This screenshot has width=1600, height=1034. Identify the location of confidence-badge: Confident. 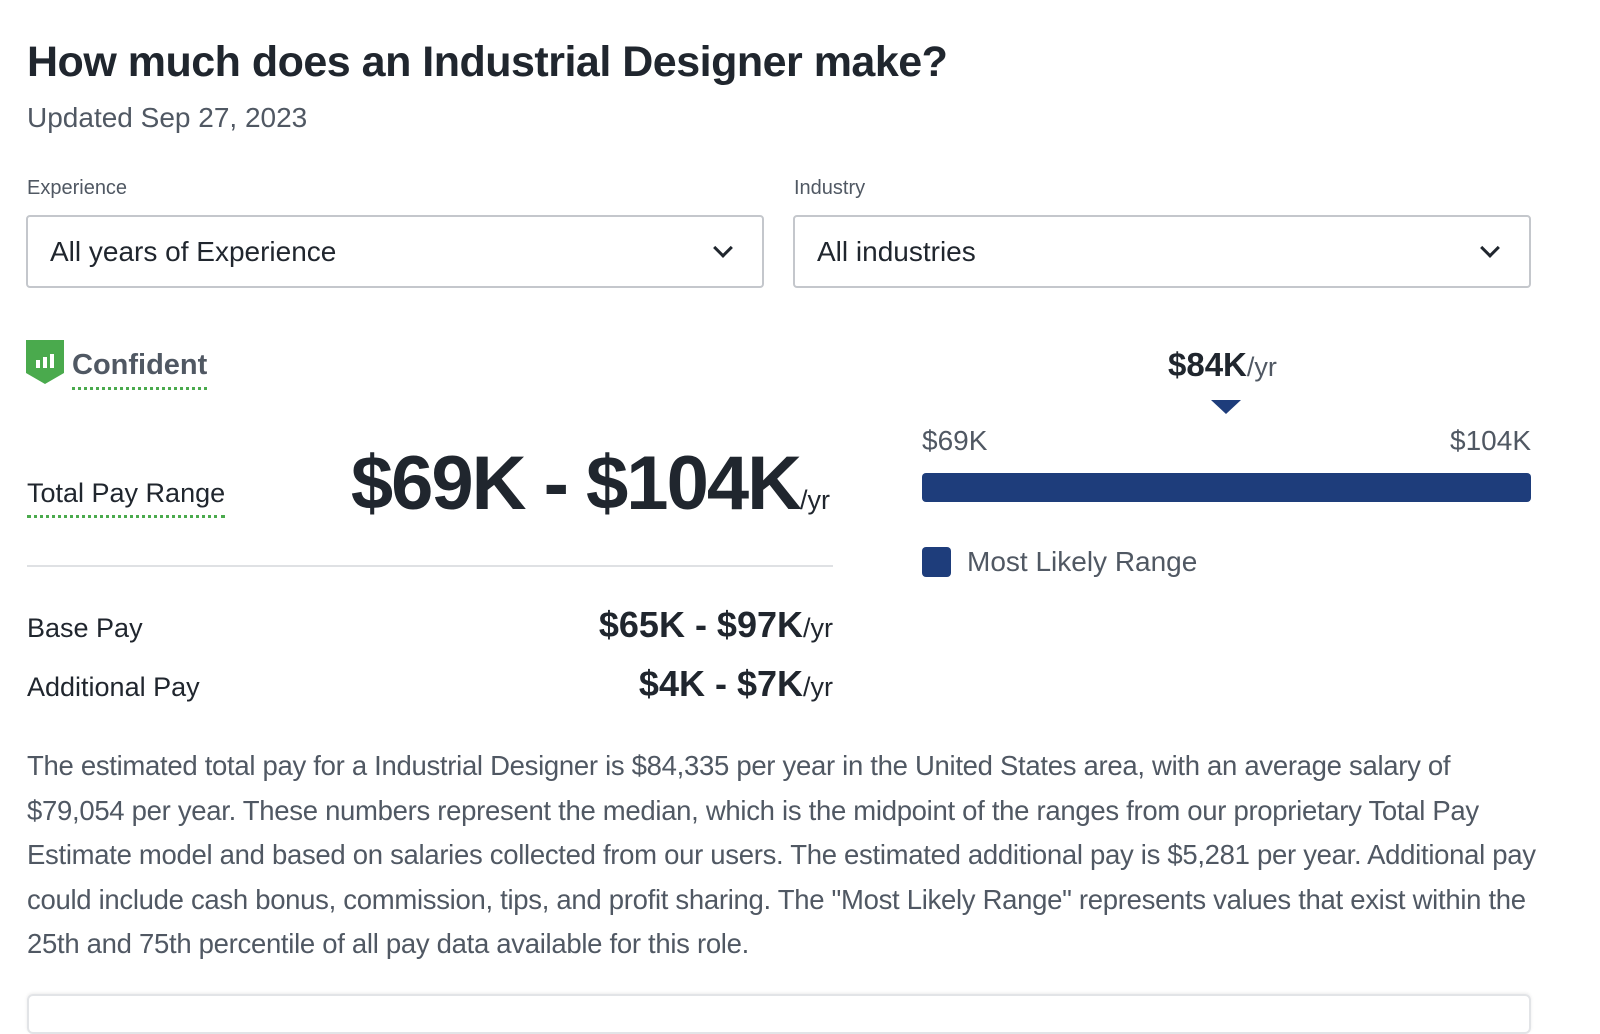
(117, 365).